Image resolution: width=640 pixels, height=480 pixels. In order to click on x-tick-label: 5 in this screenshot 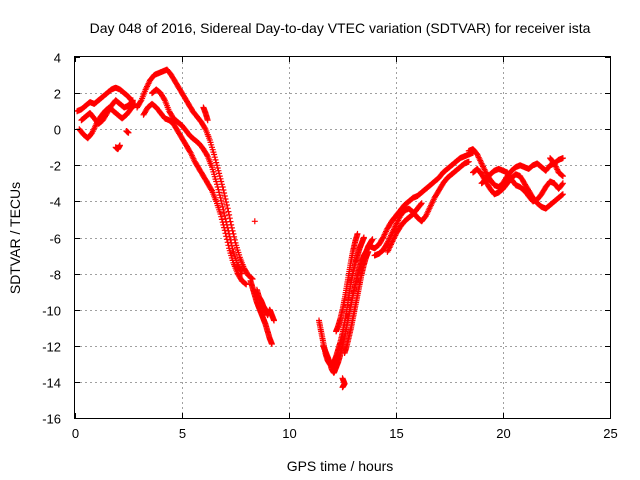, I will do `click(182, 433)`.